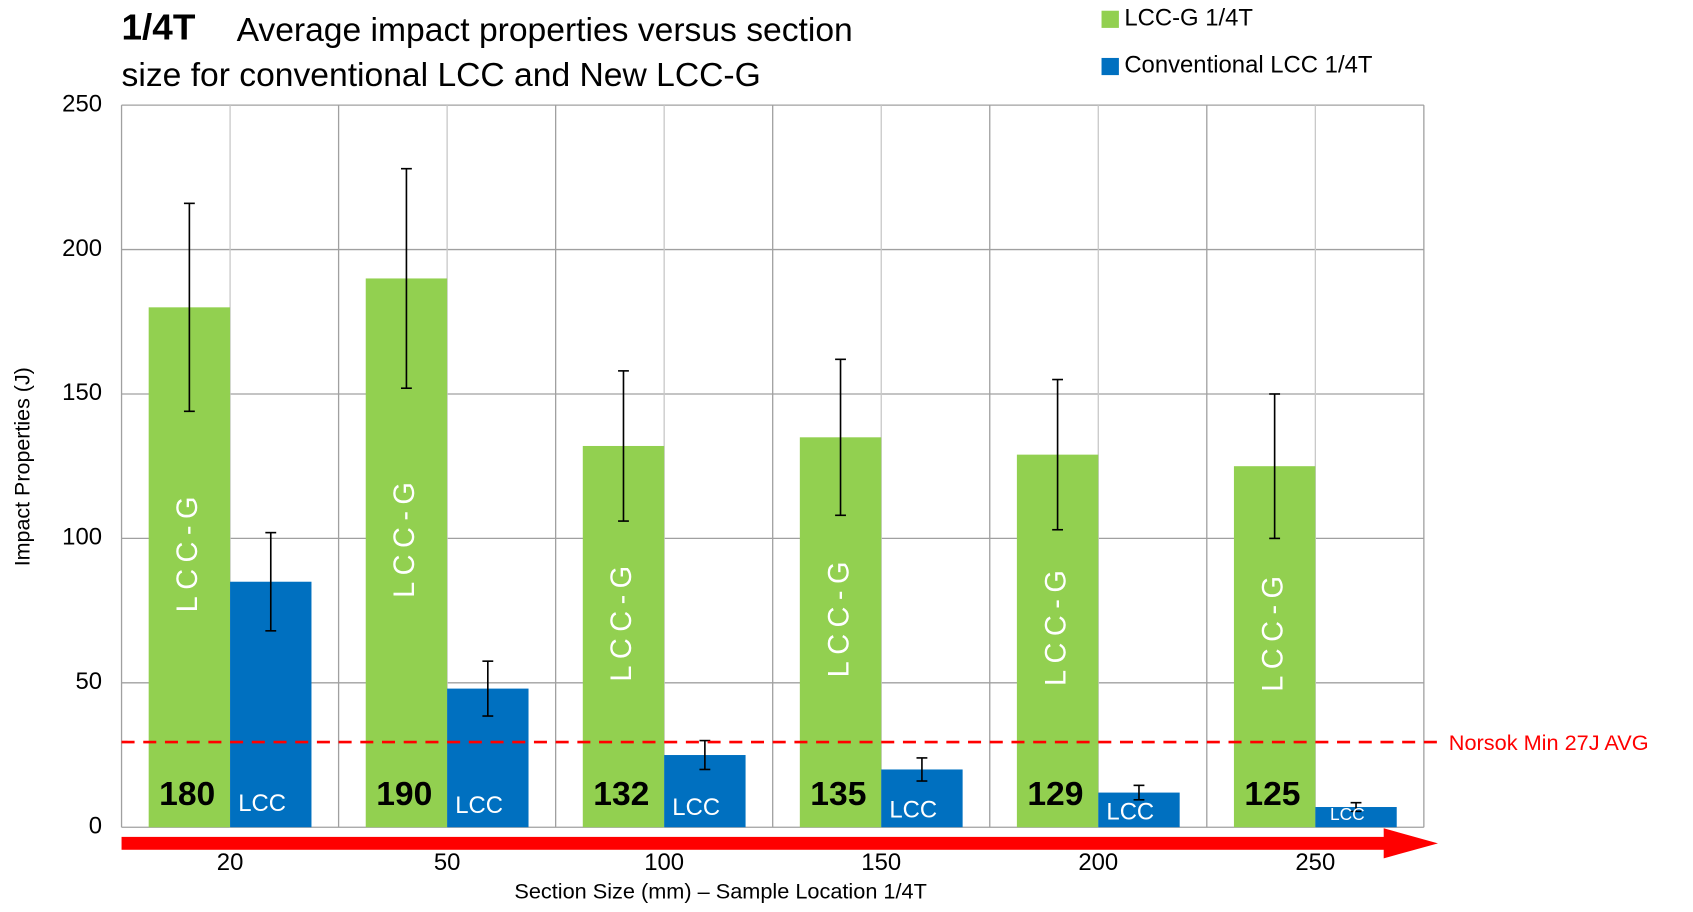 This screenshot has width=1693, height=912. What do you see at coordinates (1272, 794) in the screenshot?
I see `value-label: 125` at bounding box center [1272, 794].